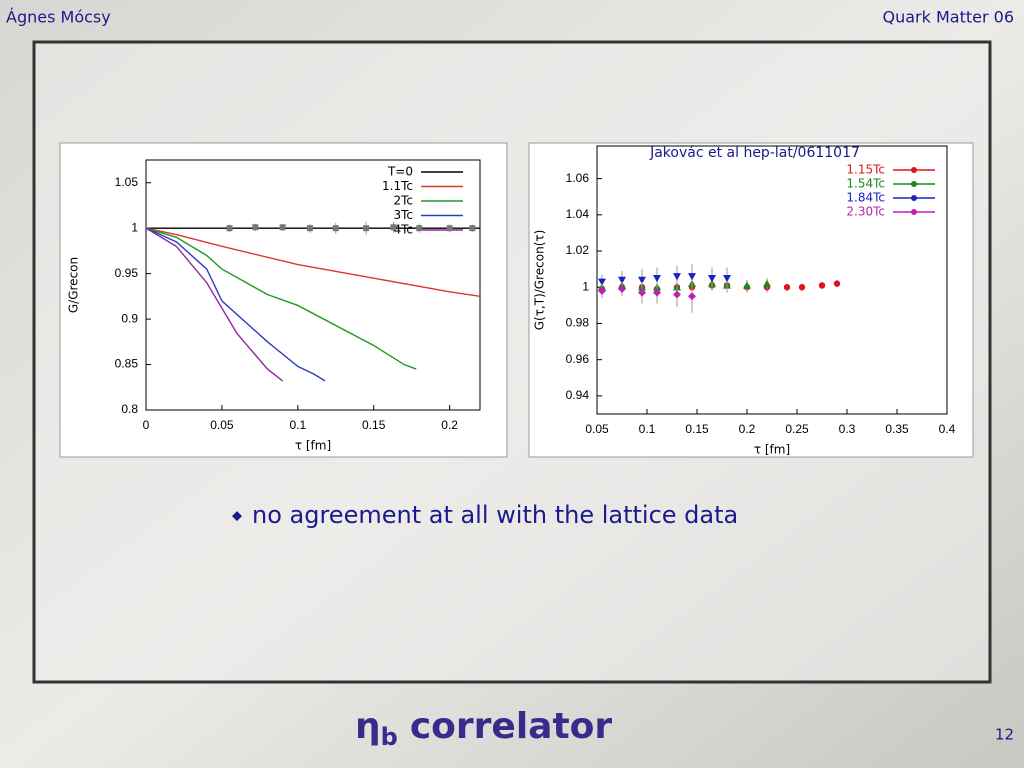 This screenshot has width=1024, height=772. I want to click on legend-label: 1.15Tc, so click(865, 170).